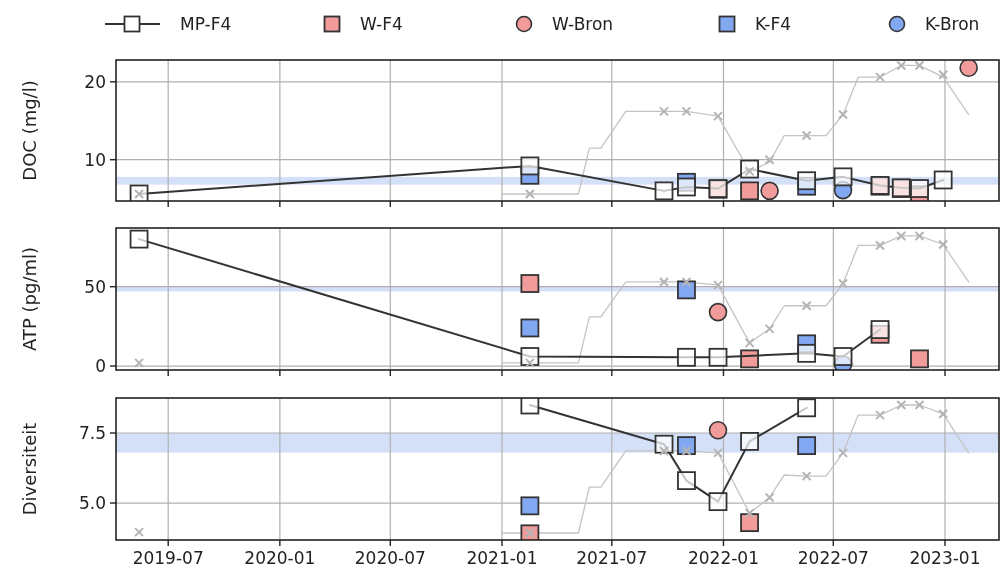 The height and width of the screenshot is (581, 1001). What do you see at coordinates (92, 502) in the screenshot?
I see `y-tick-label: 5.0` at bounding box center [92, 502].